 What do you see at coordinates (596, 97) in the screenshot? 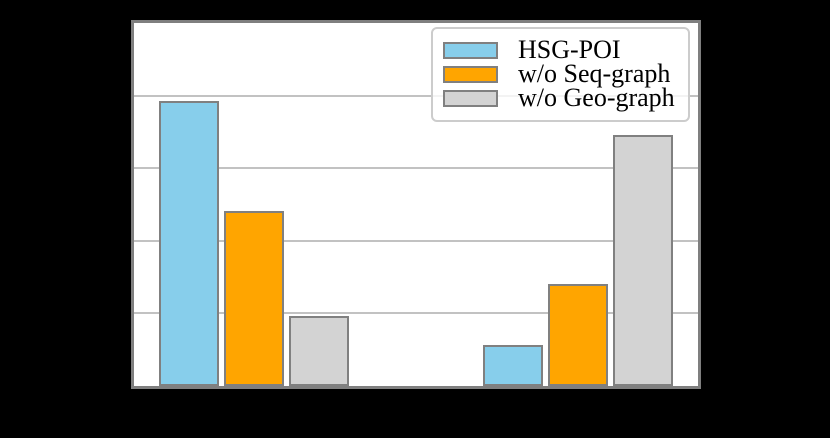
I see `legend-label-wo-geo-graph: w/o Geo-graph` at bounding box center [596, 97].